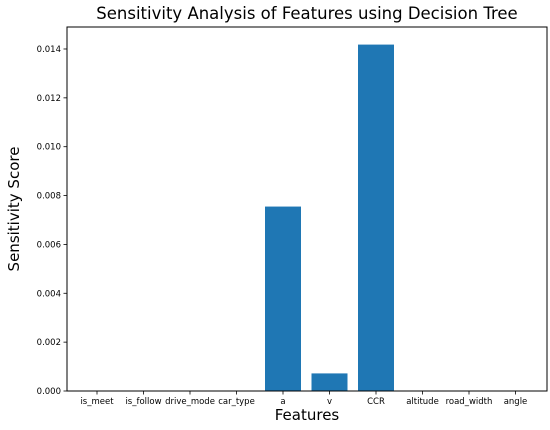  What do you see at coordinates (236, 402) in the screenshot?
I see `x-tick-label: car_type` at bounding box center [236, 402].